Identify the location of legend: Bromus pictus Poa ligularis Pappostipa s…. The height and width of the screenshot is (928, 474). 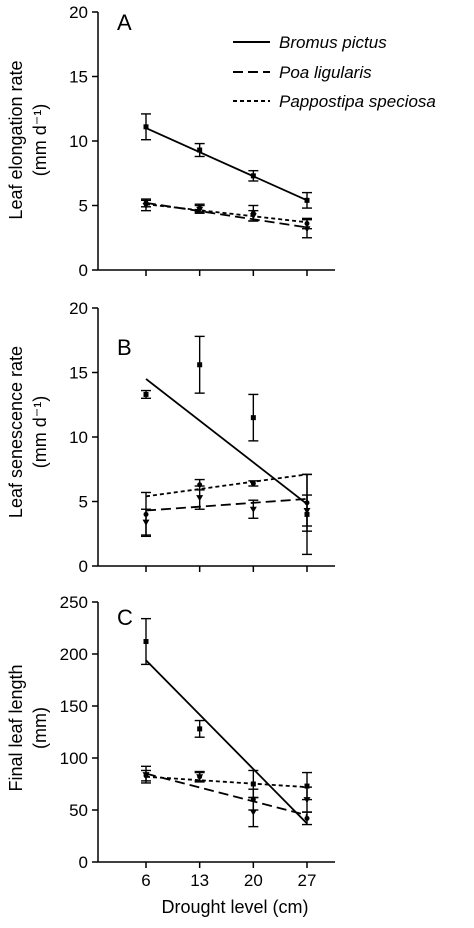
(334, 72).